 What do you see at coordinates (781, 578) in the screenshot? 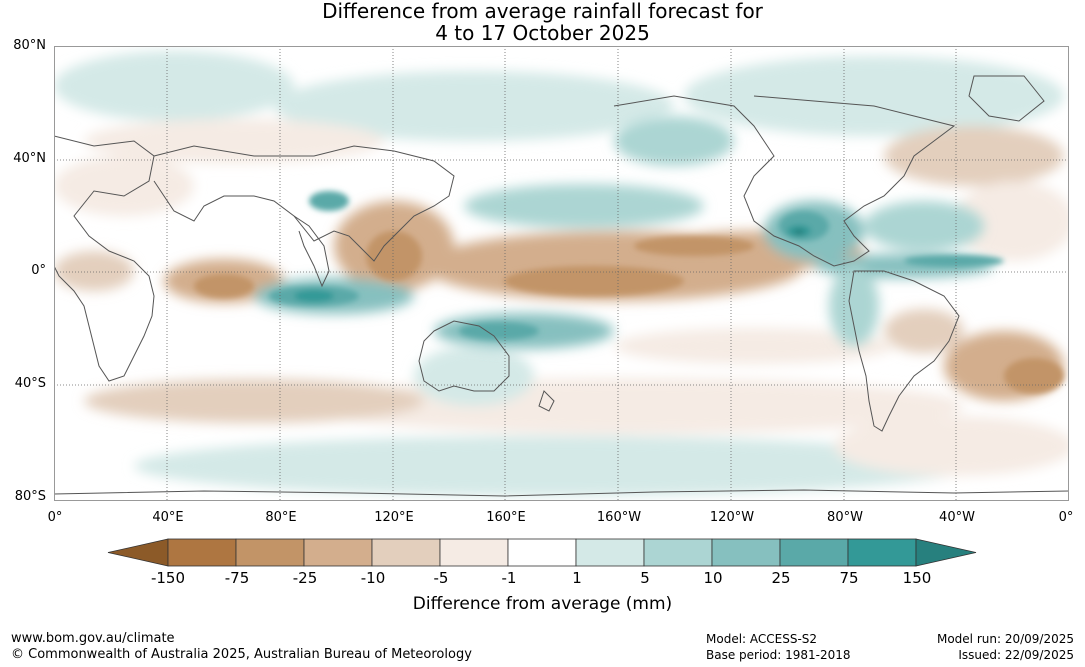
I see `legend-tick-label: 25` at bounding box center [781, 578].